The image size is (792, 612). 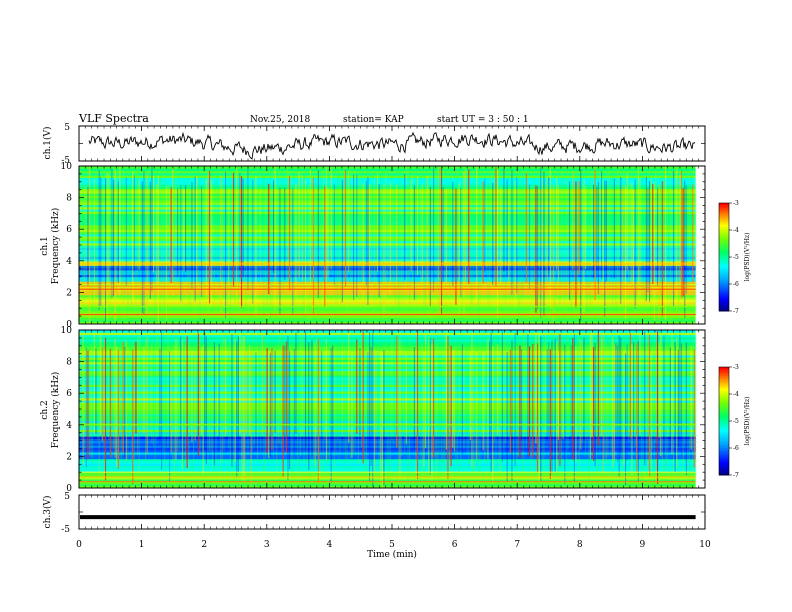 What do you see at coordinates (69, 489) in the screenshot?
I see `y-tick-label: 0` at bounding box center [69, 489].